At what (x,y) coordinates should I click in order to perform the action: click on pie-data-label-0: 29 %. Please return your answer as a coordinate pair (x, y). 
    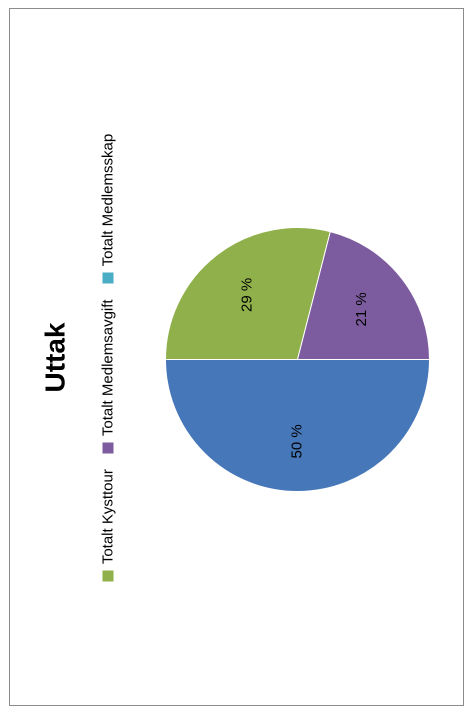
    Looking at the image, I should click on (246, 295).